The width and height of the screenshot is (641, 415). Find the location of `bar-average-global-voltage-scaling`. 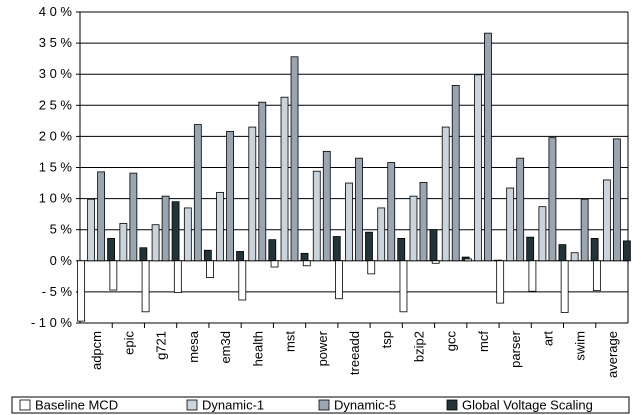

bar-average-global-voltage-scaling is located at coordinates (626, 251).